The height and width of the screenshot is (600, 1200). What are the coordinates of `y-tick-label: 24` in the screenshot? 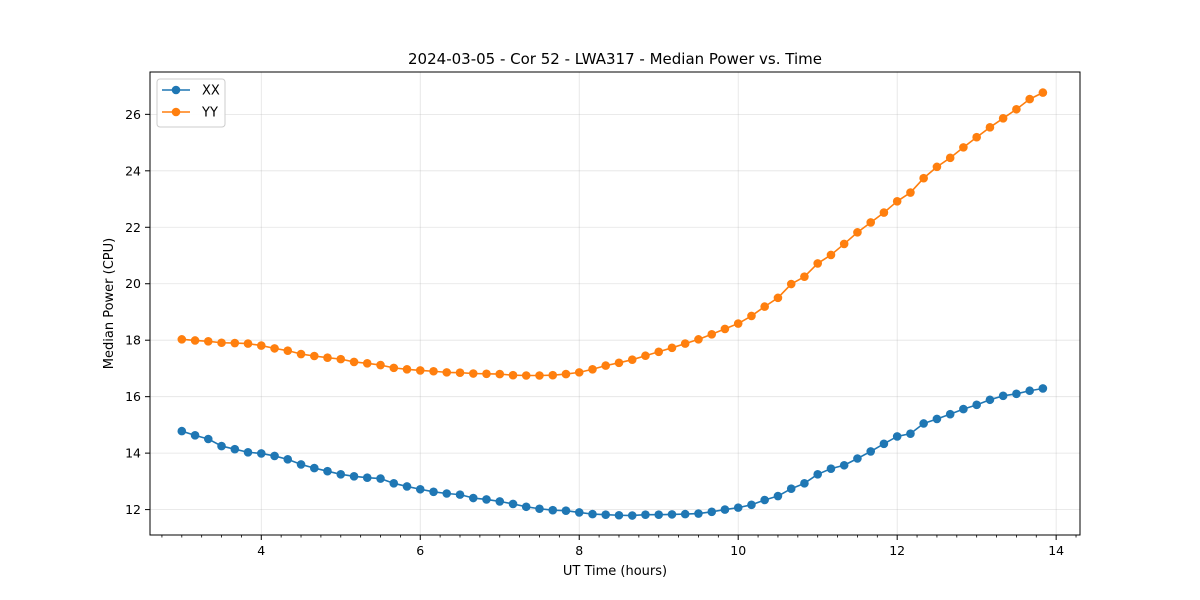 It's located at (133, 170).